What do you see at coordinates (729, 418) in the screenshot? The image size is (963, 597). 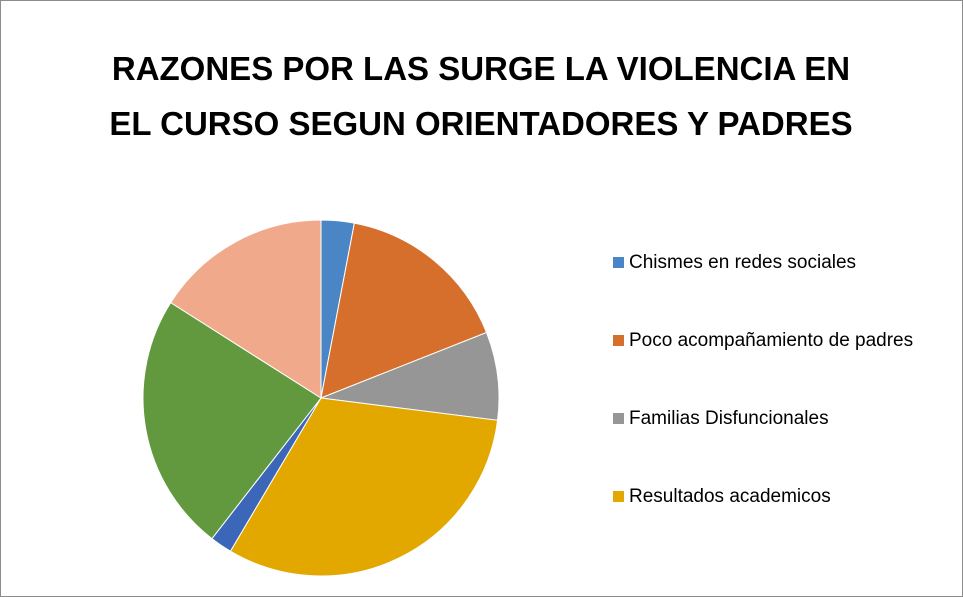 I see `legend-label: Familias Disfuncionales` at bounding box center [729, 418].